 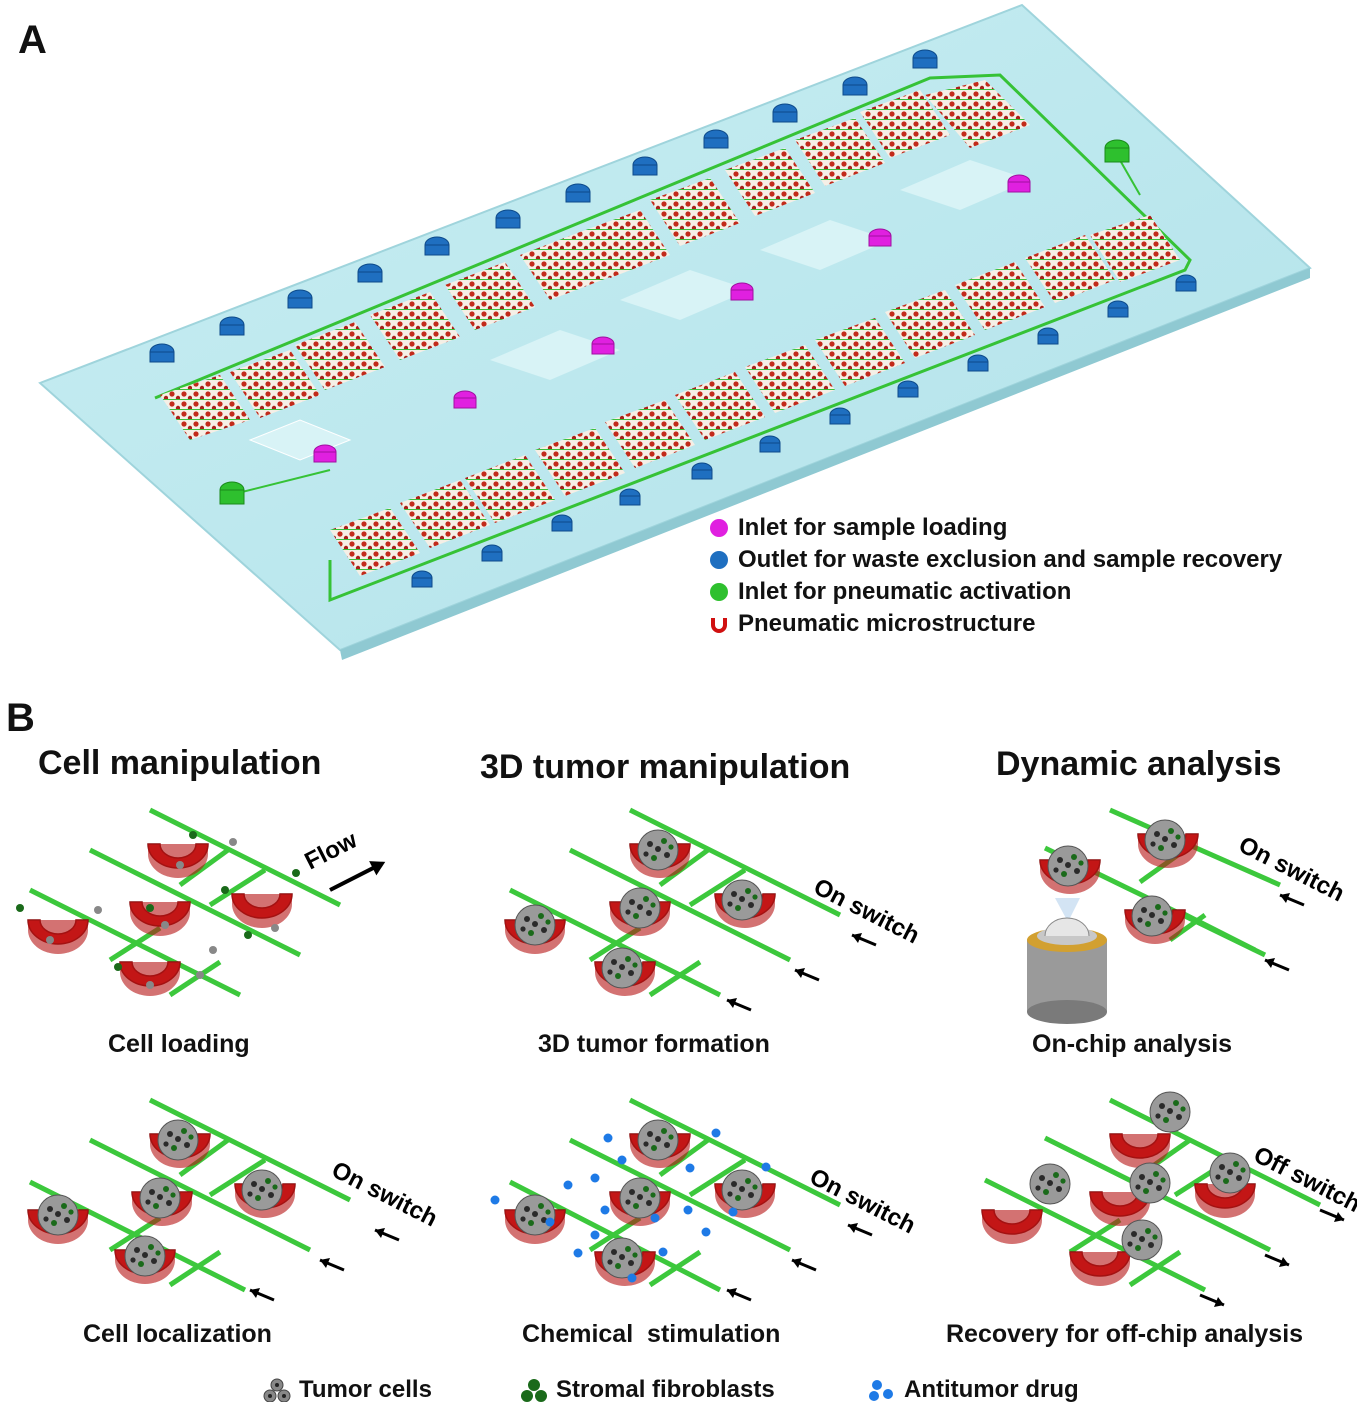 I want to click on drug-icon, so click(x=881, y=1390).